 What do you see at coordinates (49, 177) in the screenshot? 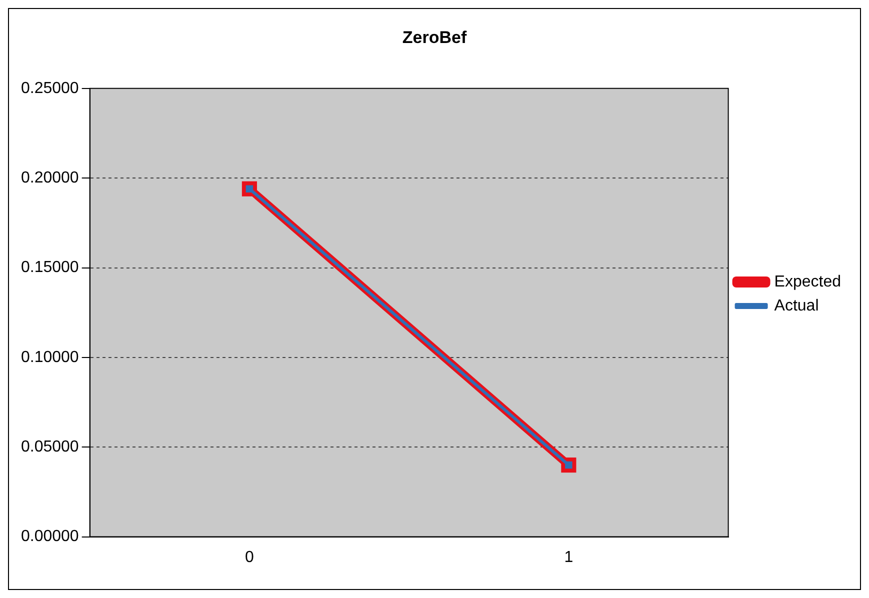
I see `y-tick-label: 0.20000` at bounding box center [49, 177].